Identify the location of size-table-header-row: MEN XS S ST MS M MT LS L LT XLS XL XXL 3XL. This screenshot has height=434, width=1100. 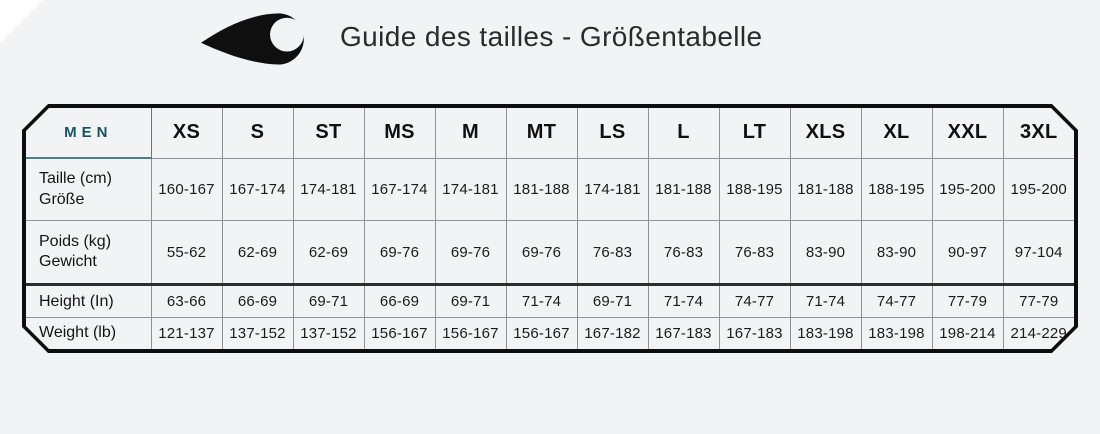
(550, 133).